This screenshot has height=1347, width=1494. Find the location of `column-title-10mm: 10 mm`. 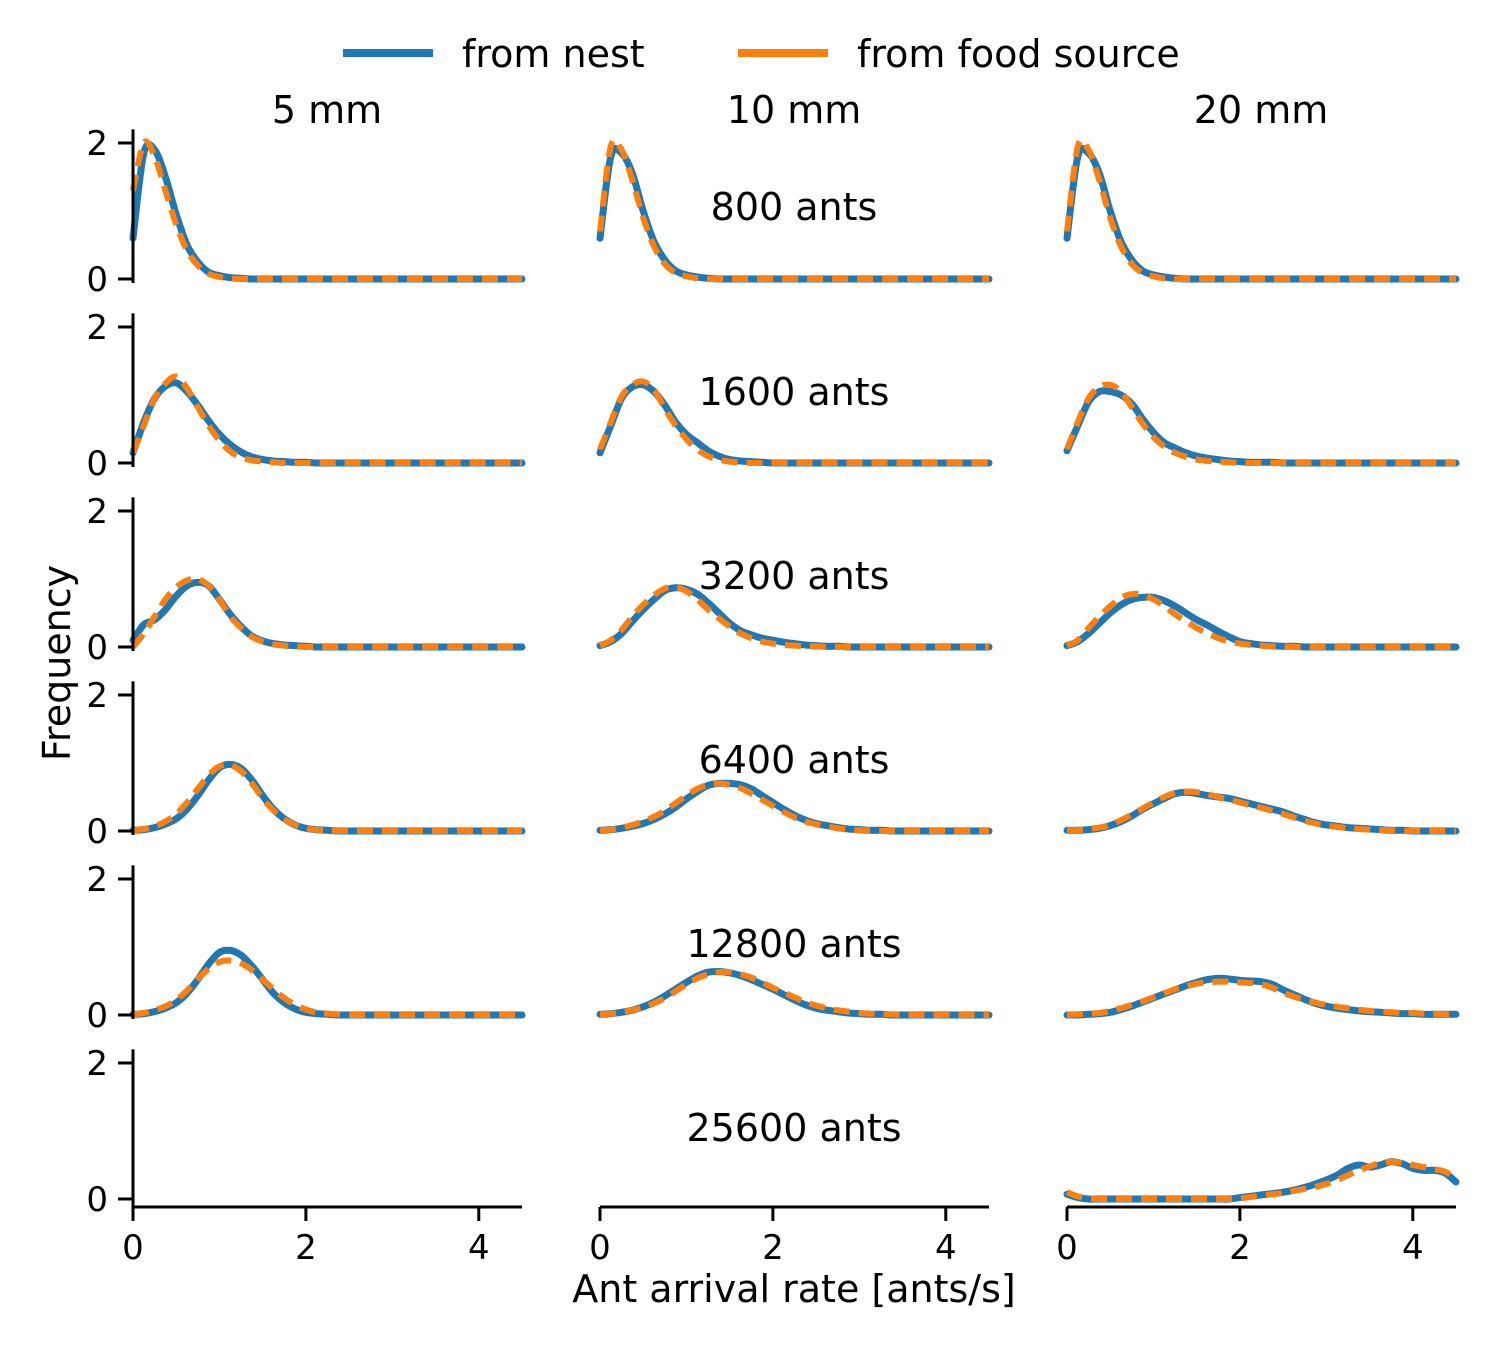

column-title-10mm: 10 mm is located at coordinates (794, 110).